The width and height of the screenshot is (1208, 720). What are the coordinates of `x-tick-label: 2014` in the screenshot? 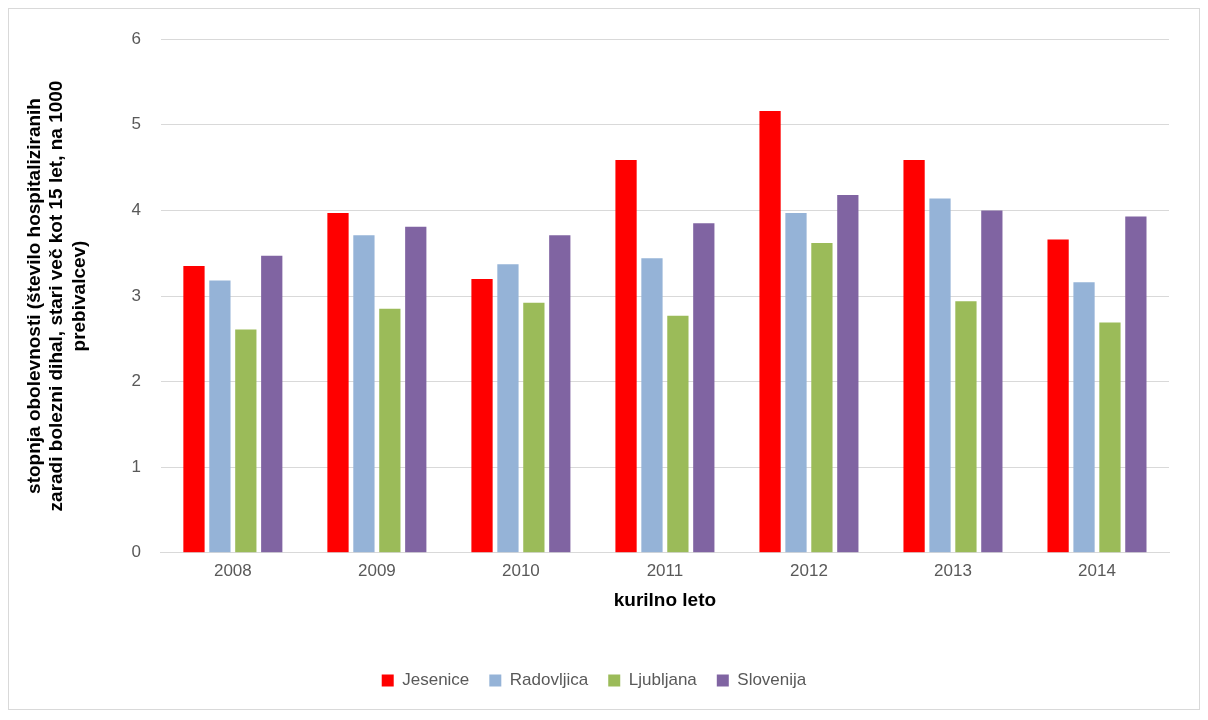 It's located at (1097, 570).